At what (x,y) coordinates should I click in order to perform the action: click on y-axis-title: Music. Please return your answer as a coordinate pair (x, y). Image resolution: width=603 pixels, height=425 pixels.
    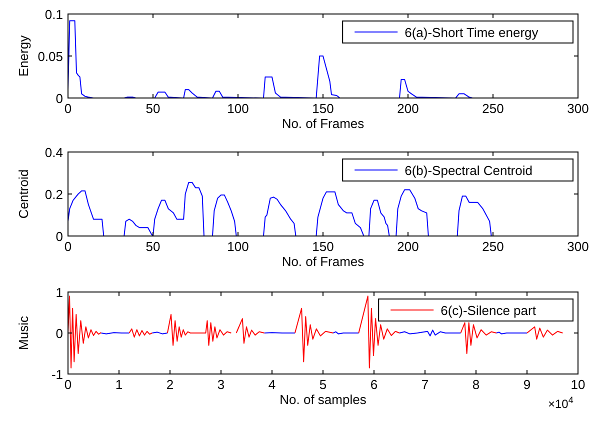
    Looking at the image, I should click on (23, 333).